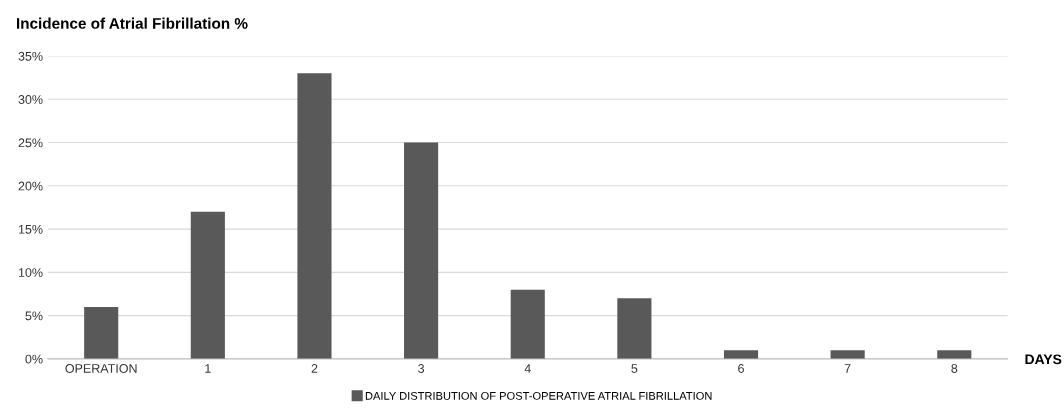 Image resolution: width=1064 pixels, height=412 pixels. I want to click on x-tick-label: 1, so click(208, 368).